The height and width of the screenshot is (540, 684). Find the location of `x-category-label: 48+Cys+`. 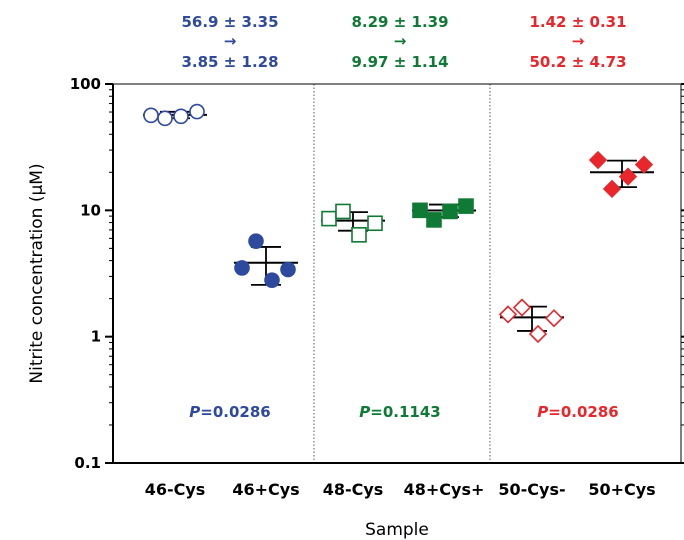

x-category-label: 48+Cys+ is located at coordinates (444, 489).